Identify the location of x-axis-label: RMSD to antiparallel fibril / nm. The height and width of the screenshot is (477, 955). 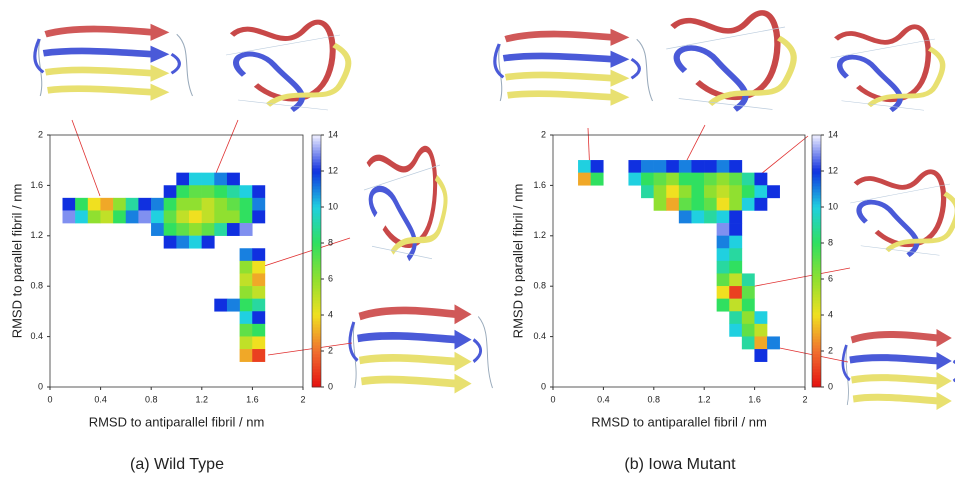
(177, 421).